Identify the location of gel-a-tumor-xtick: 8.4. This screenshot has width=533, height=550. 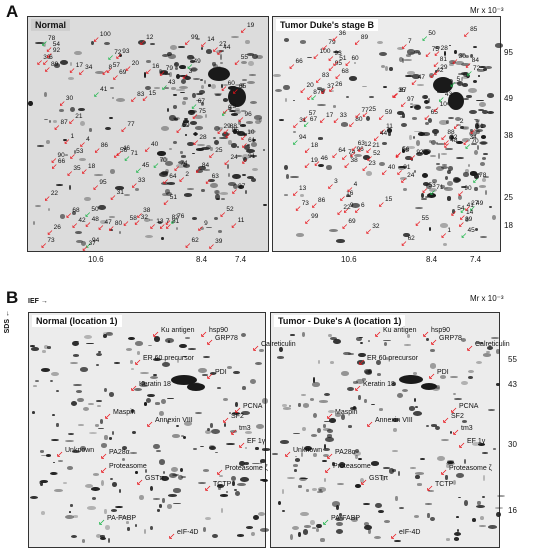
(432, 259).